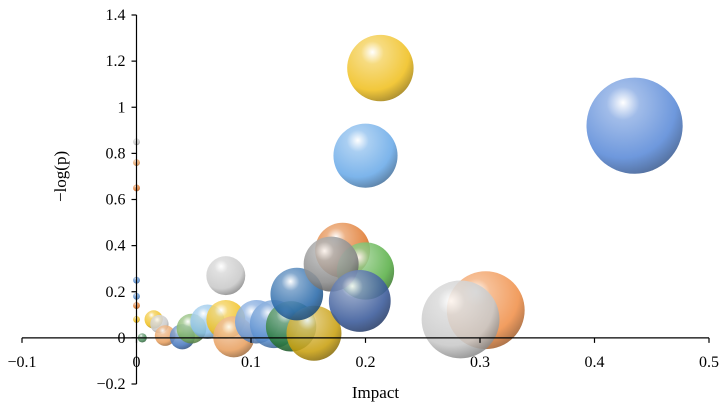 The width and height of the screenshot is (721, 404). I want to click on x-tick-label: −0.1, so click(21, 362).